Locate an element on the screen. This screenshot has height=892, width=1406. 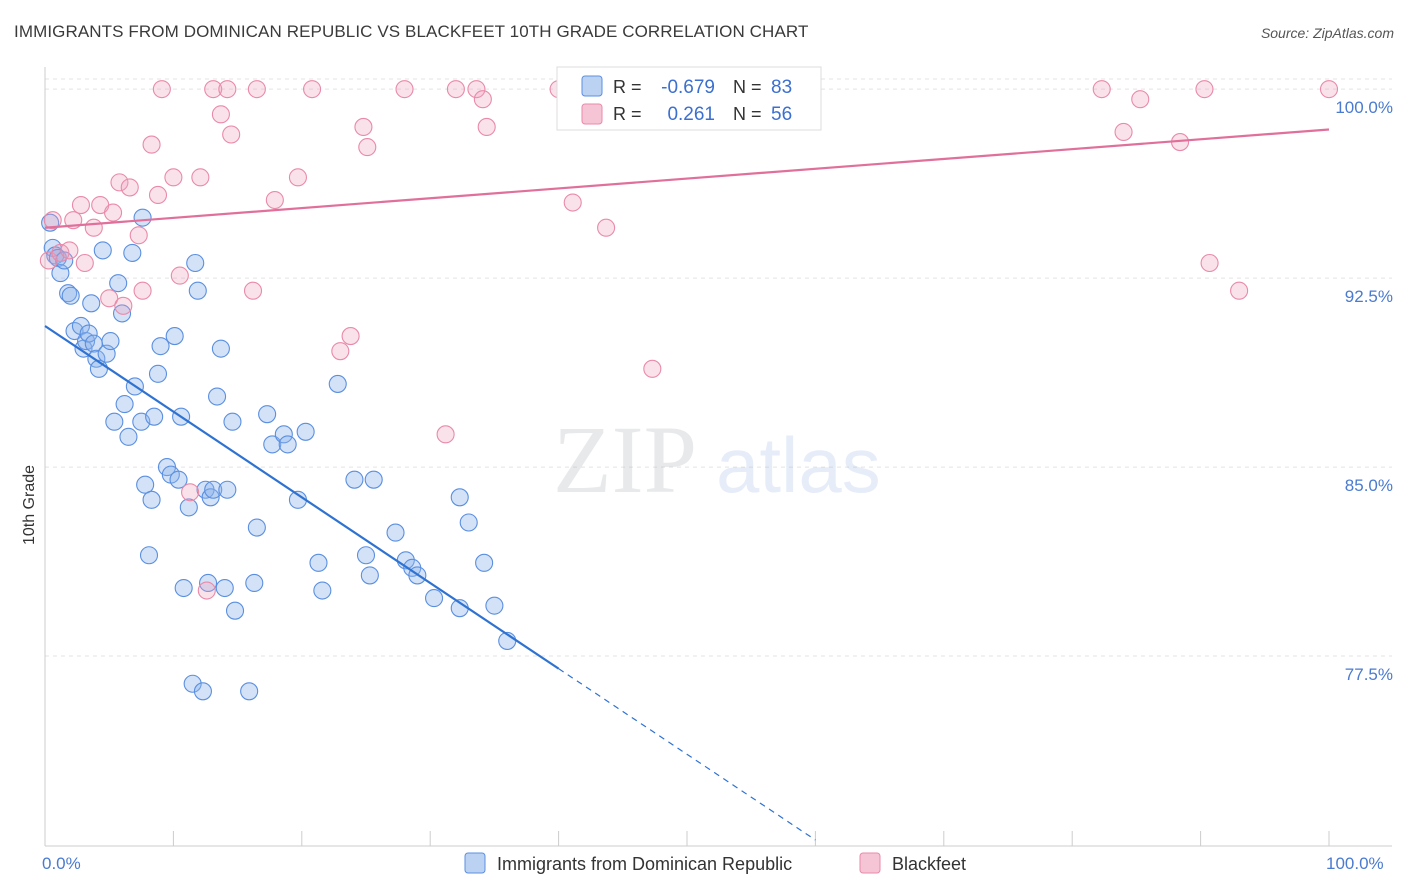
legend-r-label-2: R = is located at coordinates (627, 114).